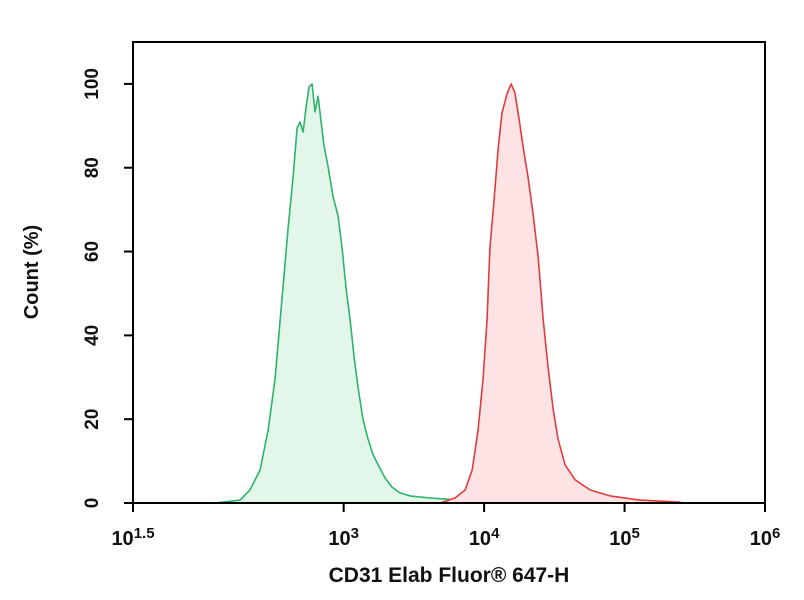 This screenshot has width=804, height=600. Describe the element at coordinates (144, 533) in the screenshot. I see `x-tick-exponent: 1.5` at that location.